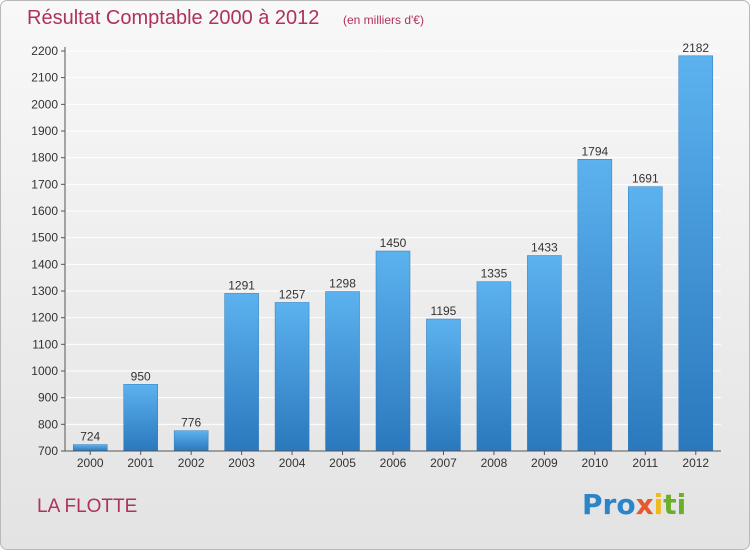 Image resolution: width=750 pixels, height=550 pixels. Describe the element at coordinates (48, 398) in the screenshot. I see `y-tick-label: 900` at that location.